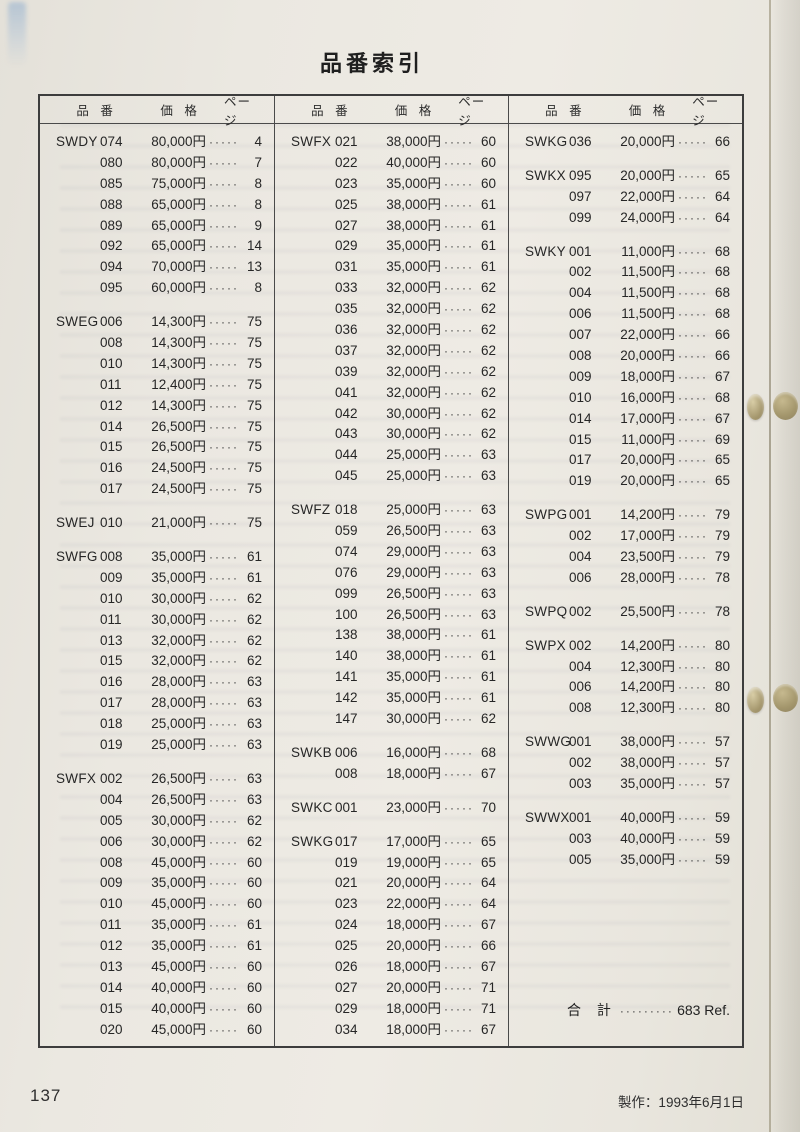  Describe the element at coordinates (157, 447) in the screenshot. I see `index-row: 015 26,500円 75` at that location.